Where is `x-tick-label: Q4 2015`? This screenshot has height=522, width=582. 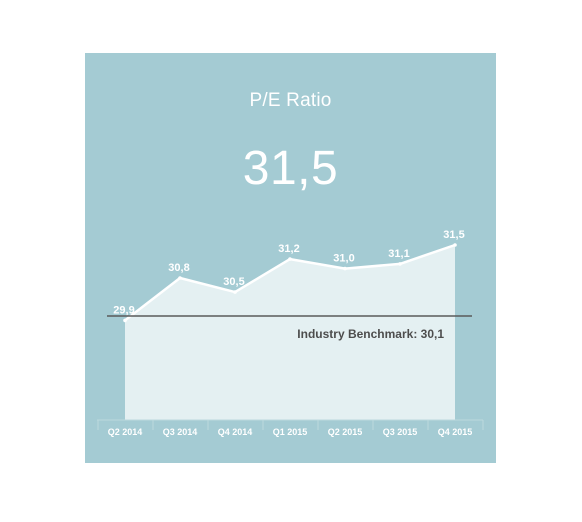 x-tick-label: Q4 2015 is located at coordinates (455, 432).